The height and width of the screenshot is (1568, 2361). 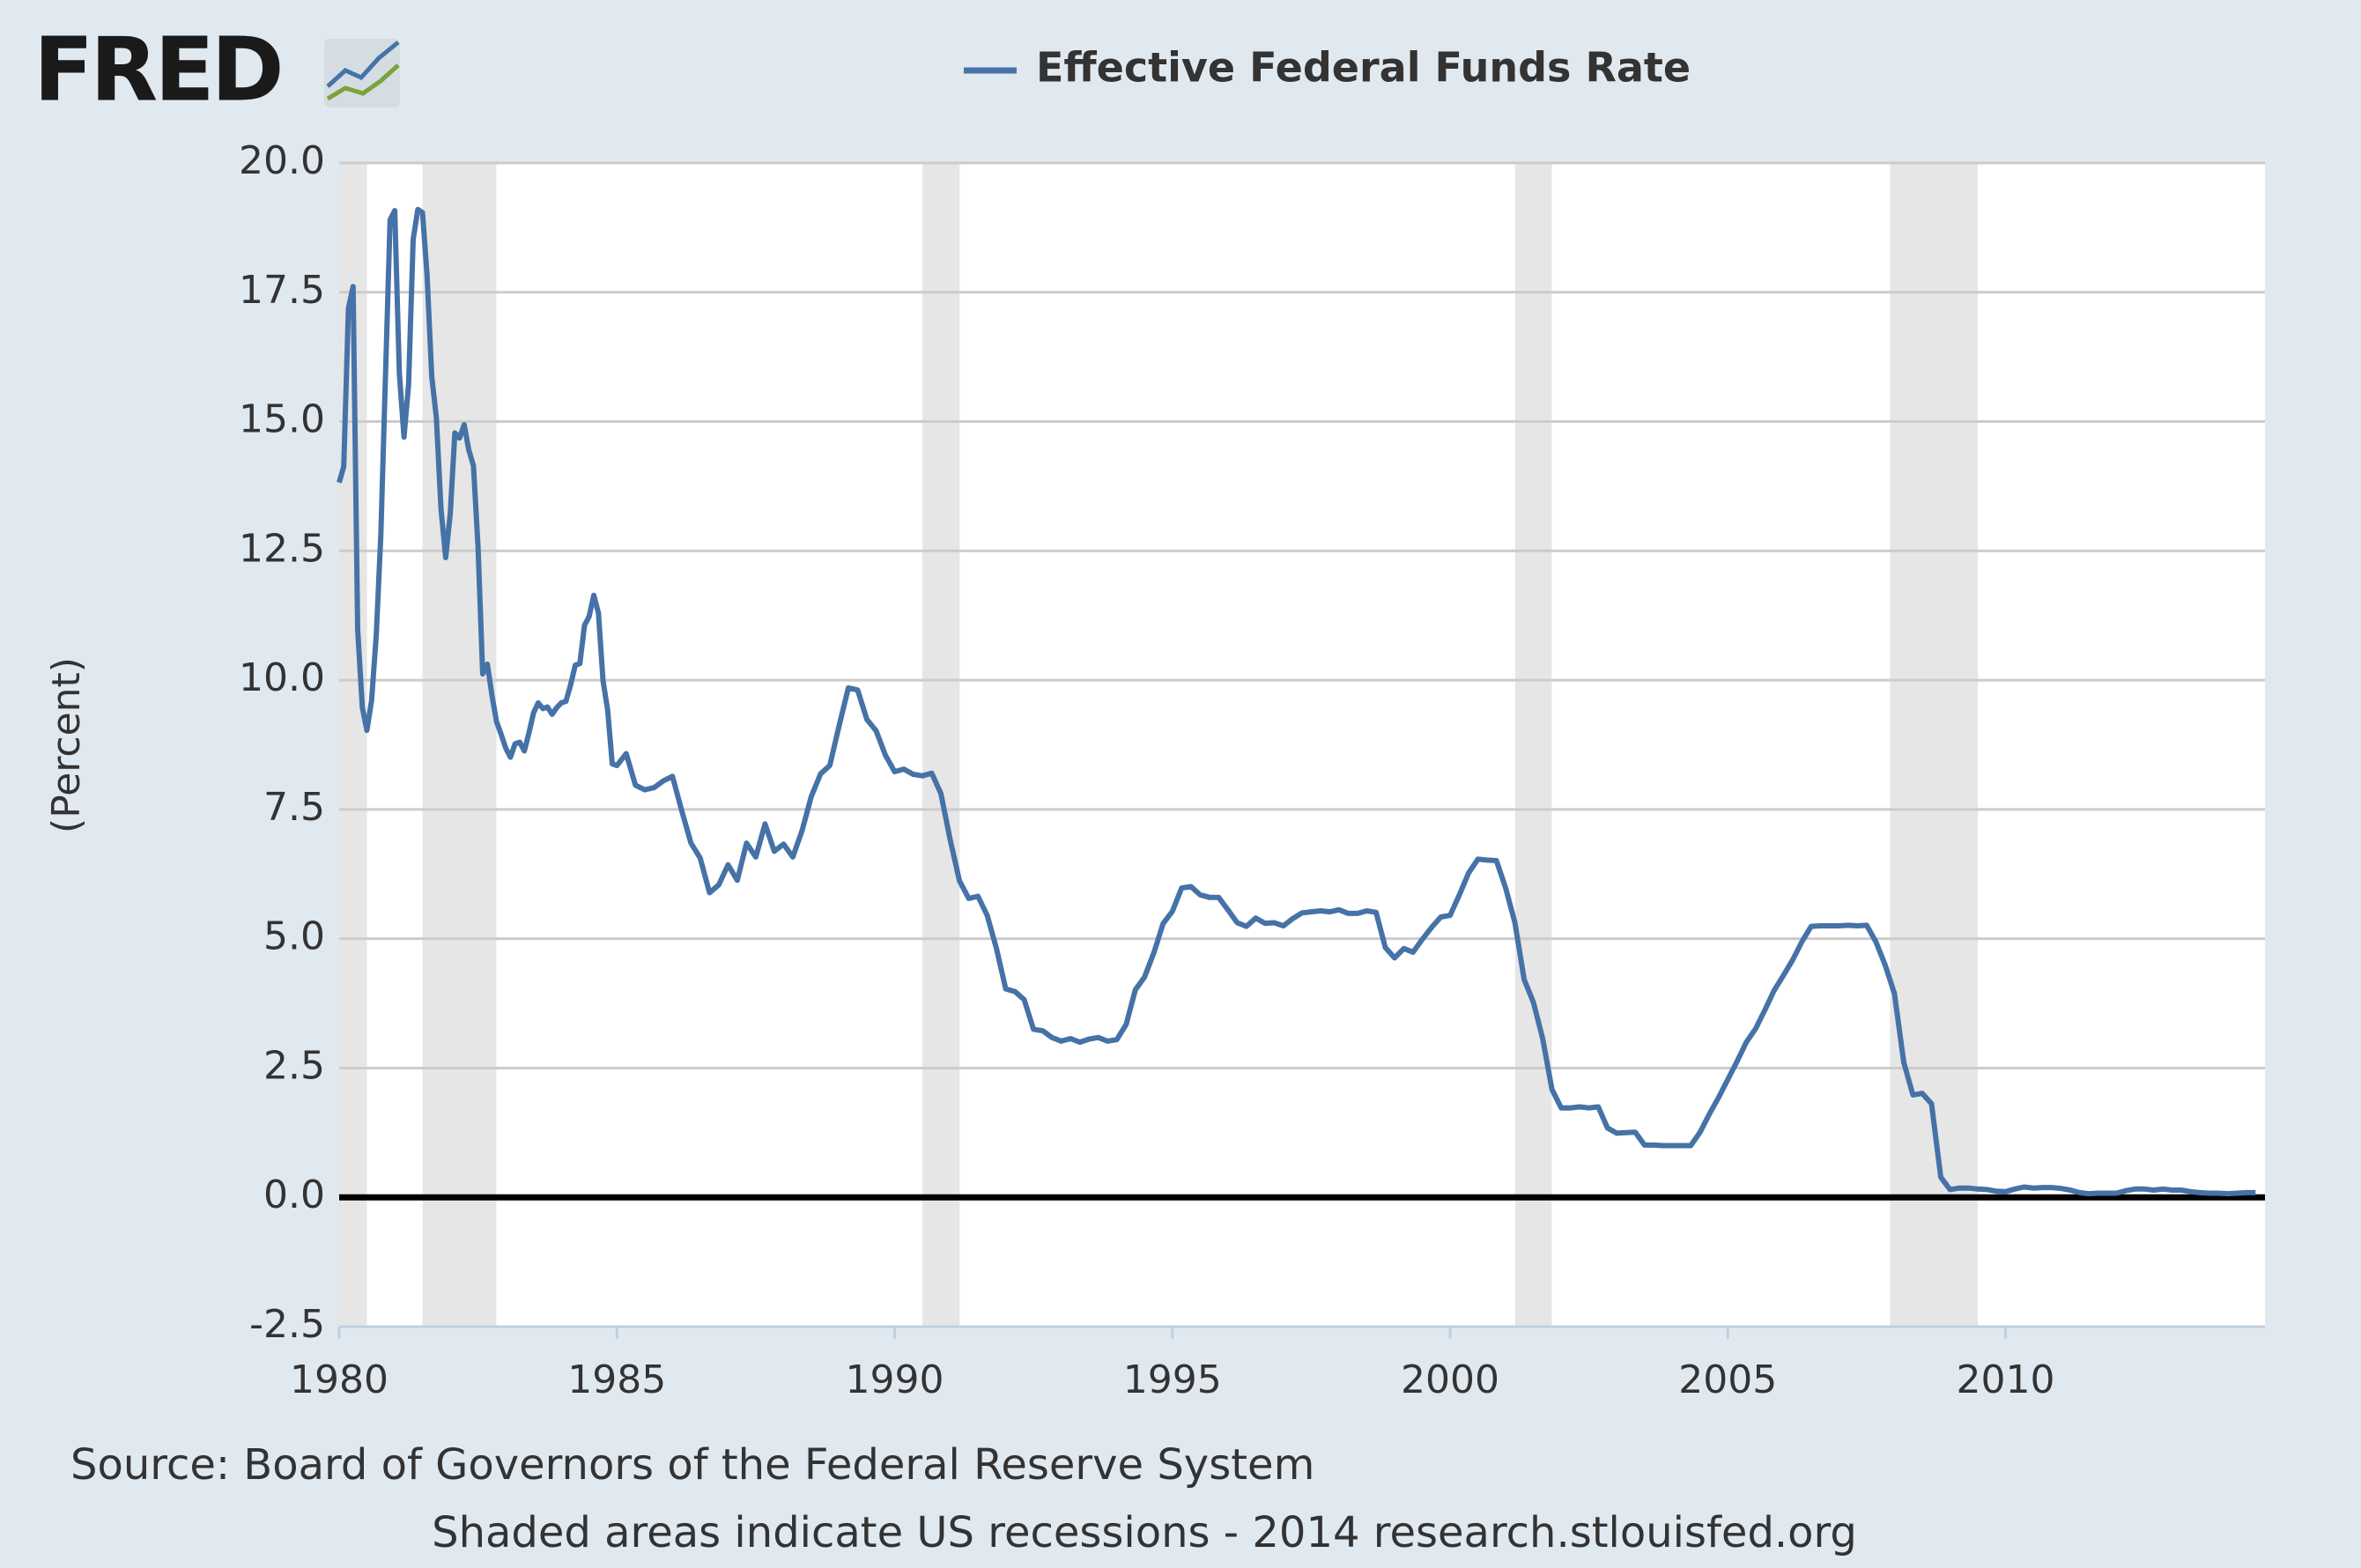 What do you see at coordinates (1172, 1379) in the screenshot?
I see `x-tick-label: 1995` at bounding box center [1172, 1379].